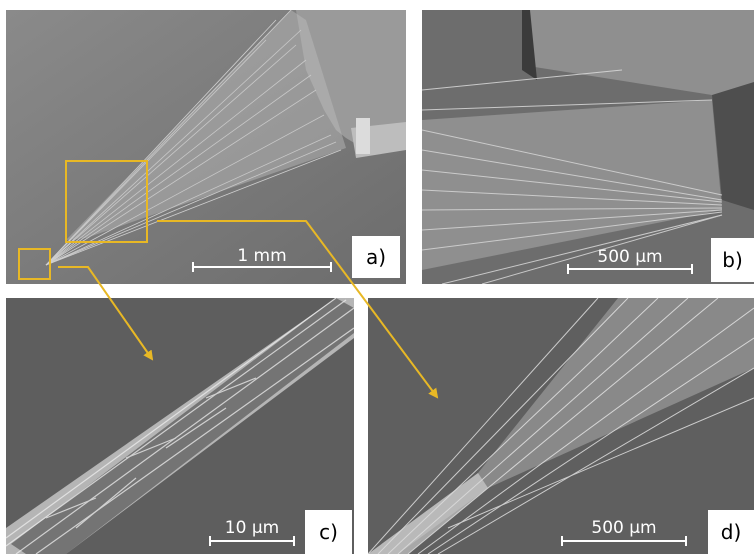  I want to click on panel-c-label: c), so click(328, 532).